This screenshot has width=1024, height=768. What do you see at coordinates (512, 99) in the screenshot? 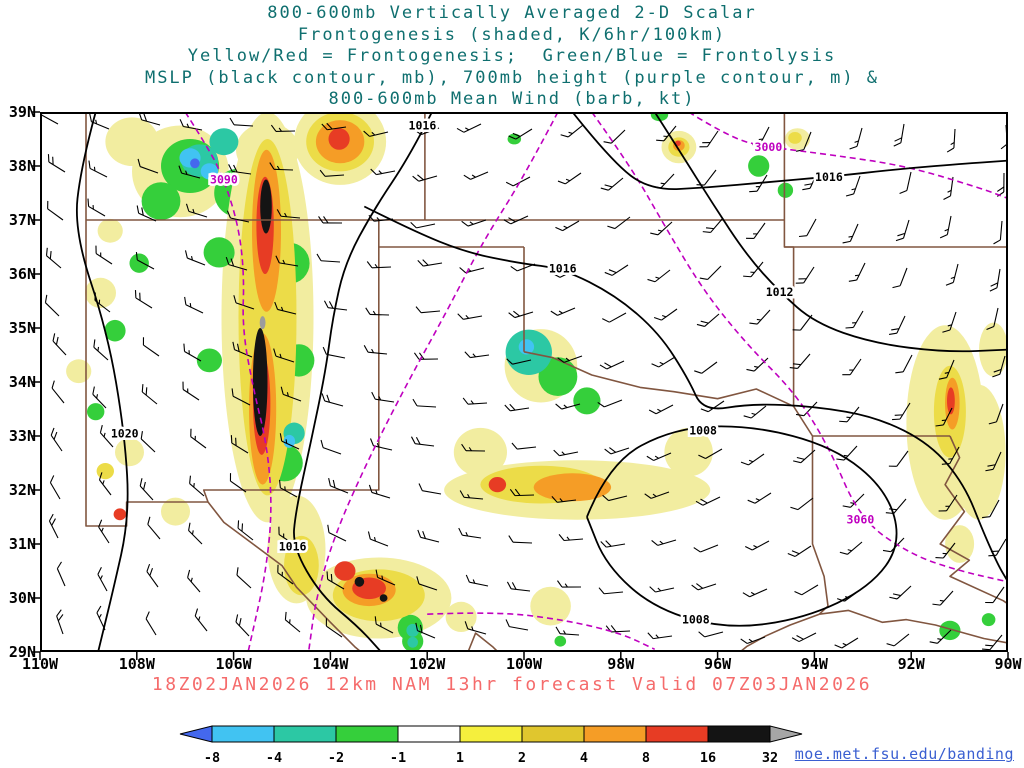
I see `title-line-5: 800-600mb Mean Wind (barb, kt)` at bounding box center [512, 99].